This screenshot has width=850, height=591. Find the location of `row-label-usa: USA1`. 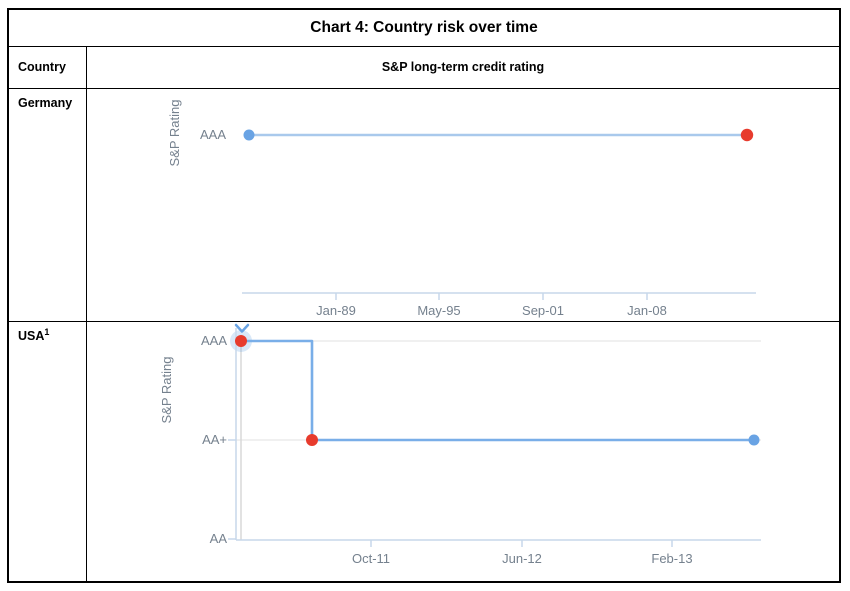

row-label-usa: USA1 is located at coordinates (33, 332).